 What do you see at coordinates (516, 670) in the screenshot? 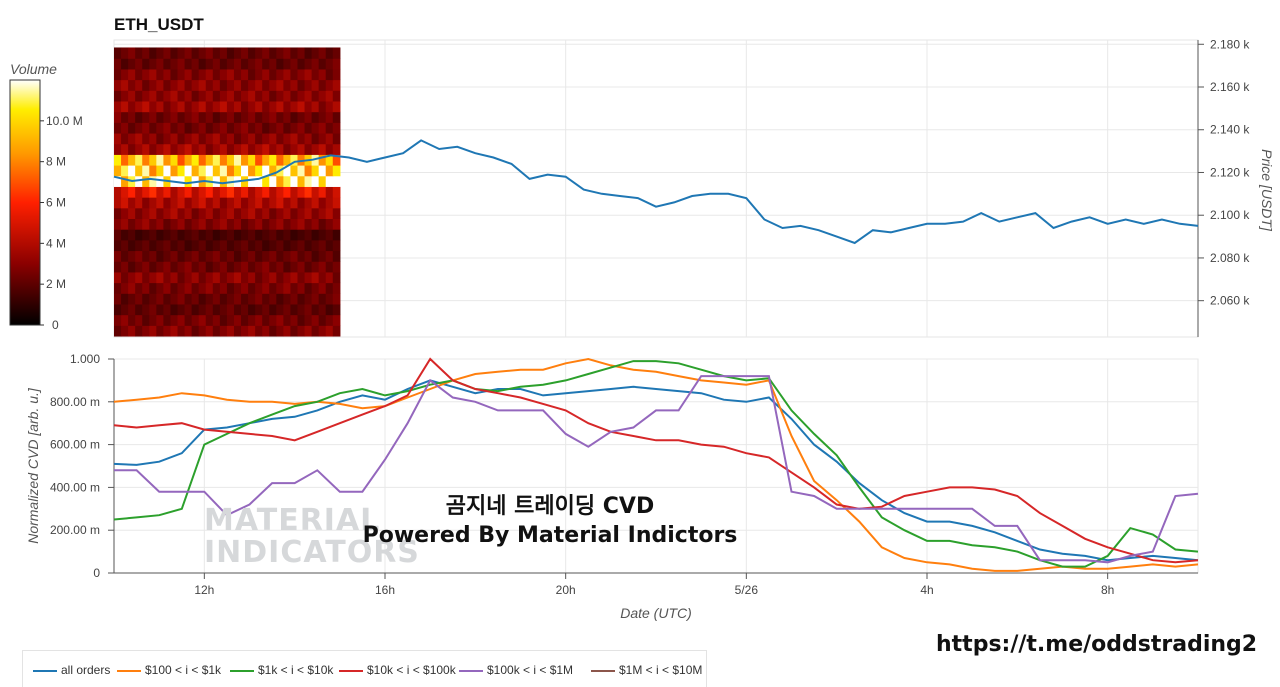
I see `legend-item: $100k < i < $1M` at bounding box center [516, 670].